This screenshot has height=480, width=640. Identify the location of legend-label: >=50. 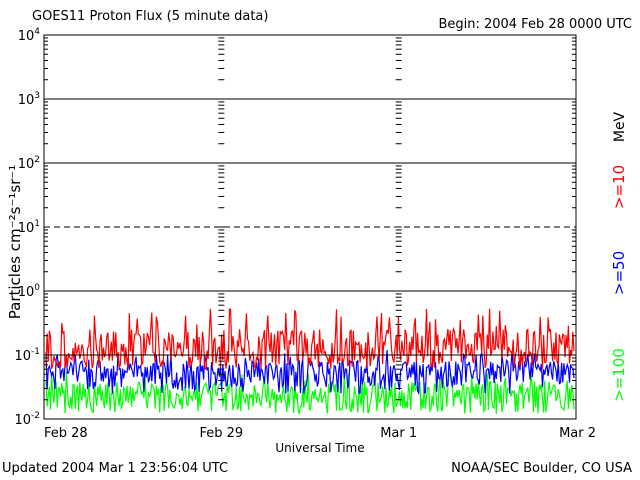
(619, 273).